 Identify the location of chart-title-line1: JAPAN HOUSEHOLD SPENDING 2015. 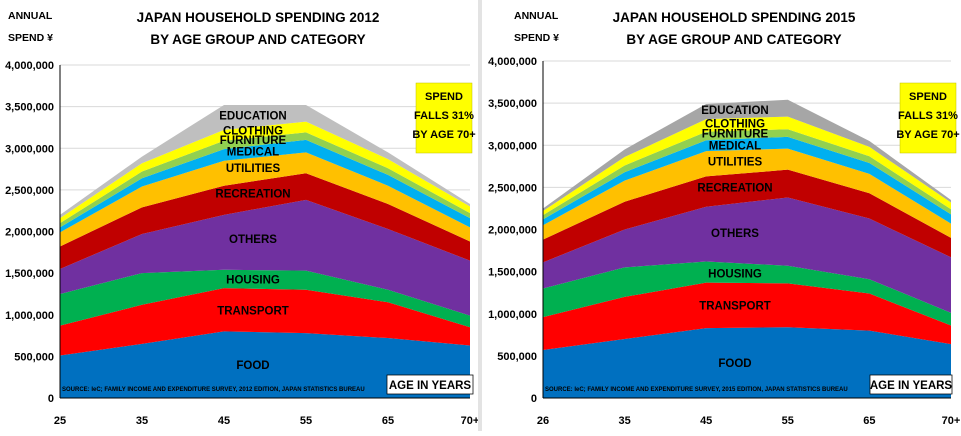
(734, 17).